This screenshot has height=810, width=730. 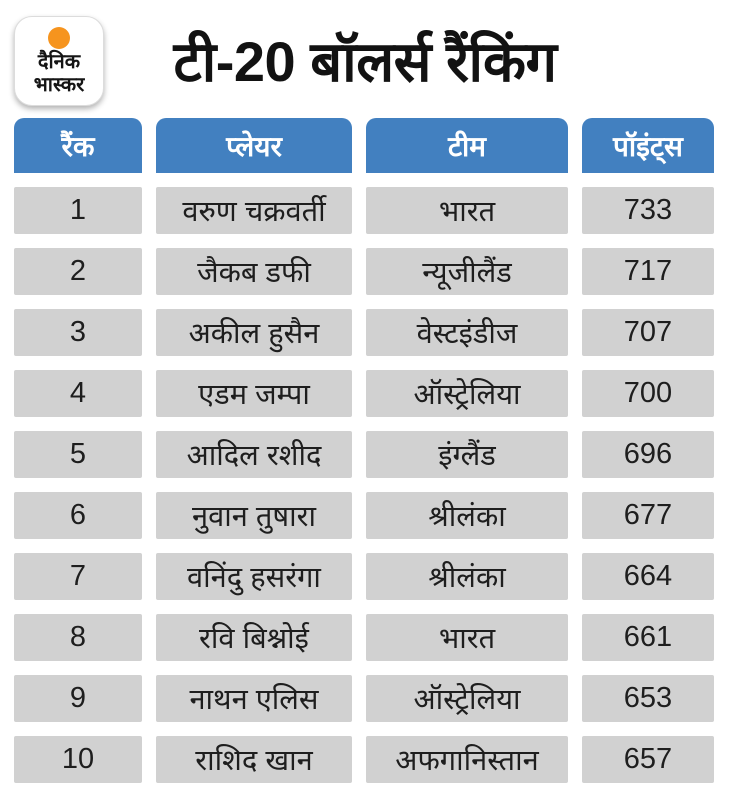 I want to click on column-header-rank: रैंक, so click(x=78, y=145).